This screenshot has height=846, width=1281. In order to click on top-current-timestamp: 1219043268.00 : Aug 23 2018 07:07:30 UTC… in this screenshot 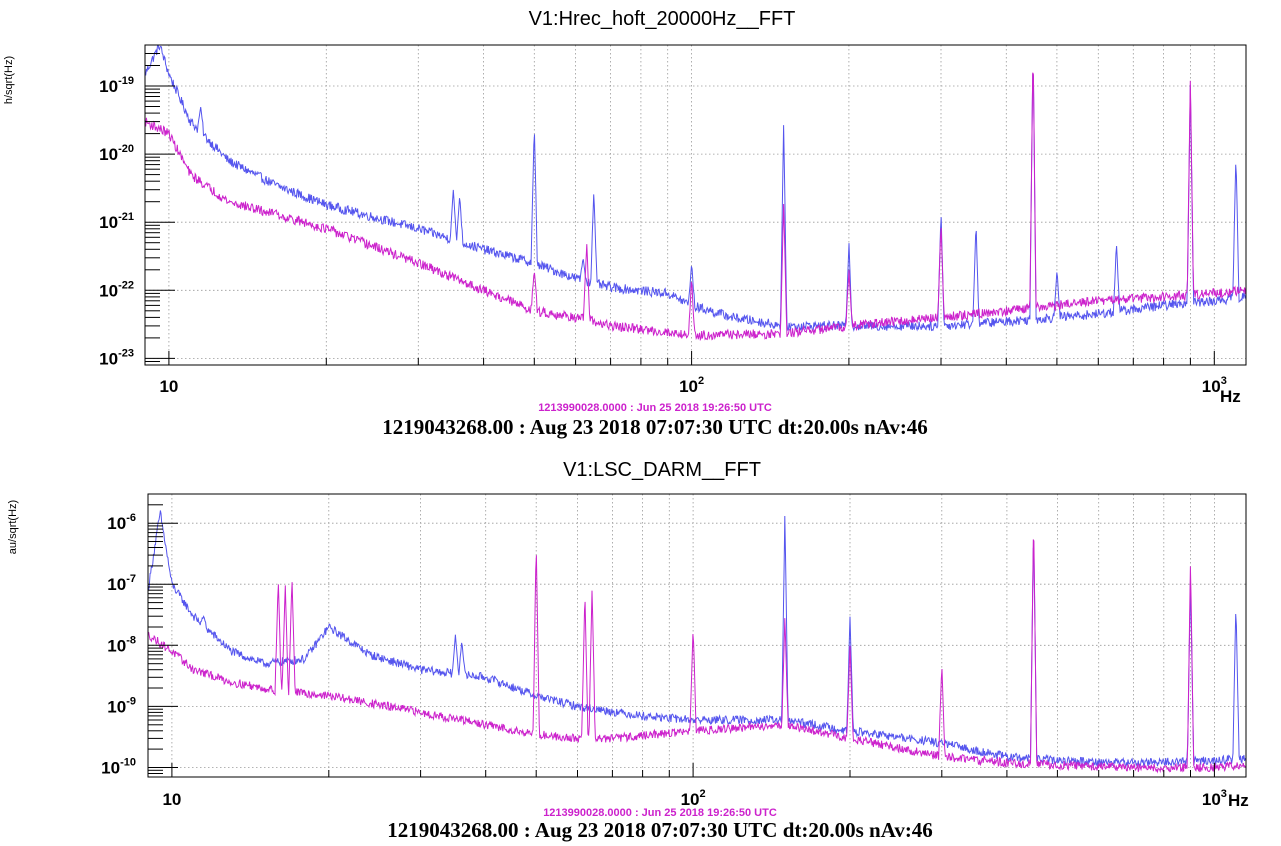, I will do `click(655, 427)`.